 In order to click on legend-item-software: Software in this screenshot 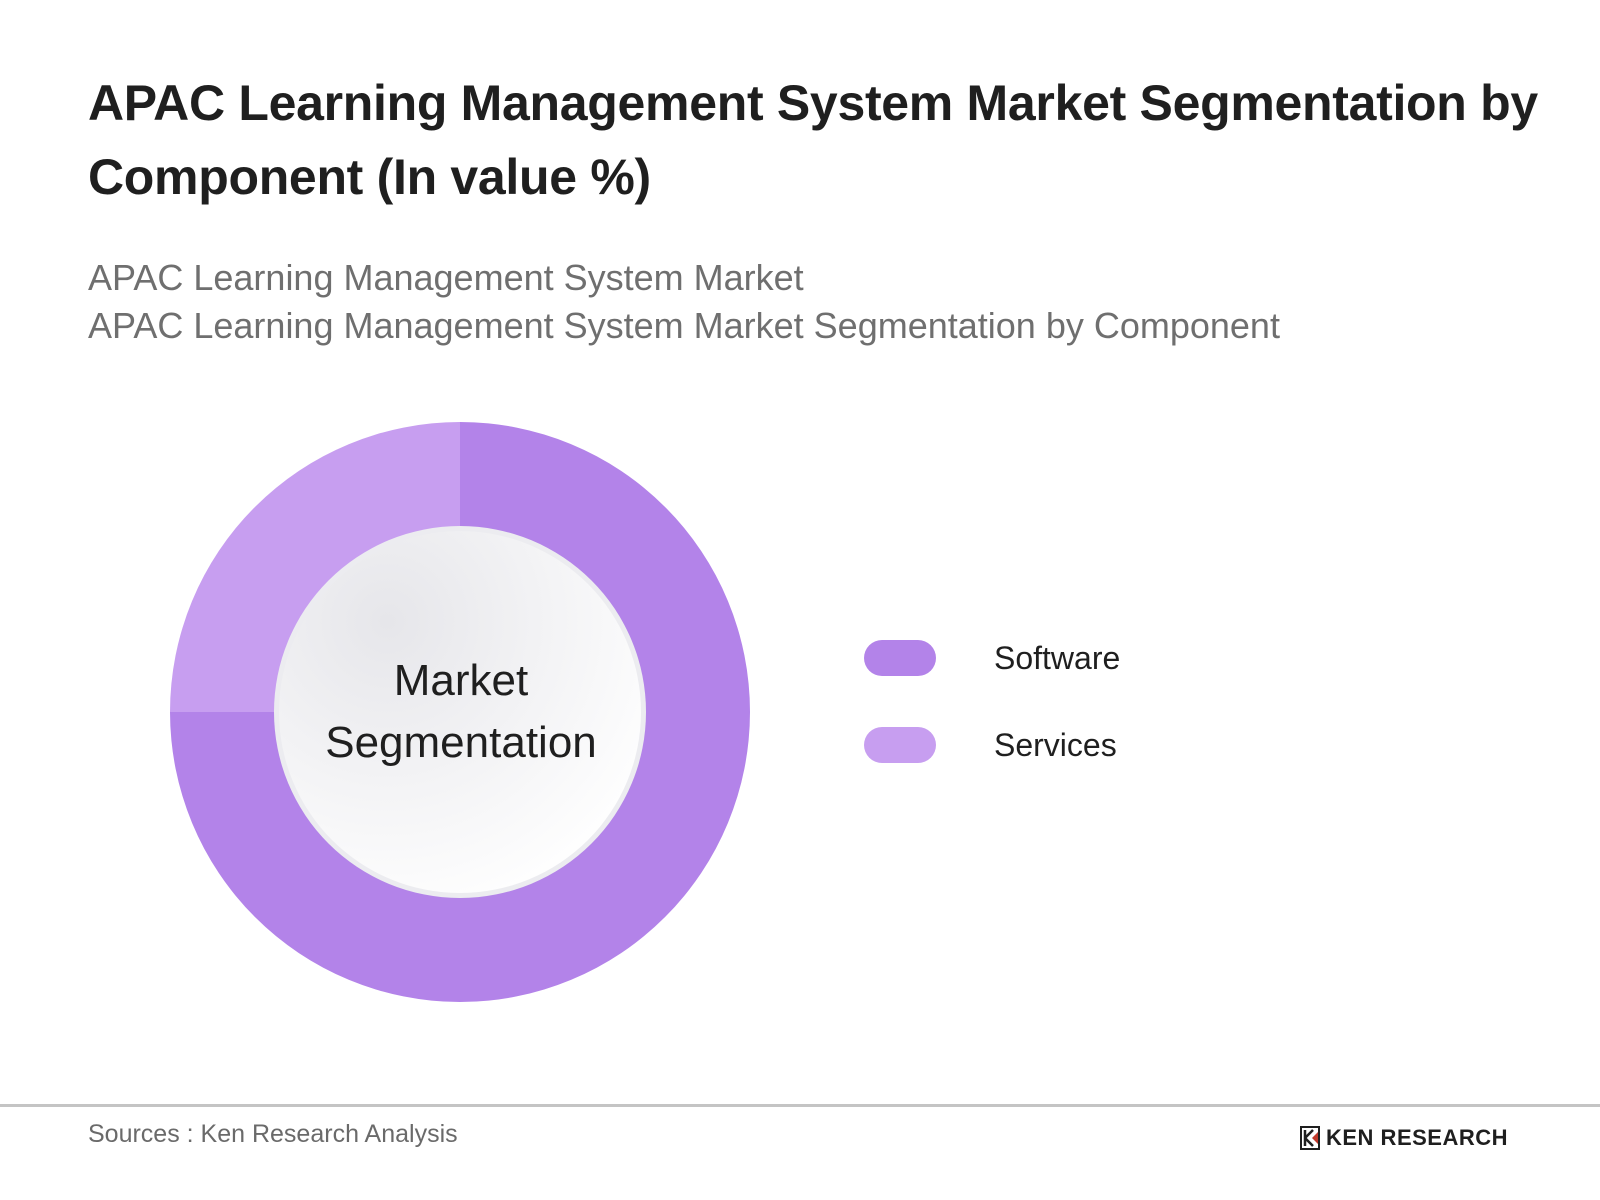, I will do `click(992, 658)`.